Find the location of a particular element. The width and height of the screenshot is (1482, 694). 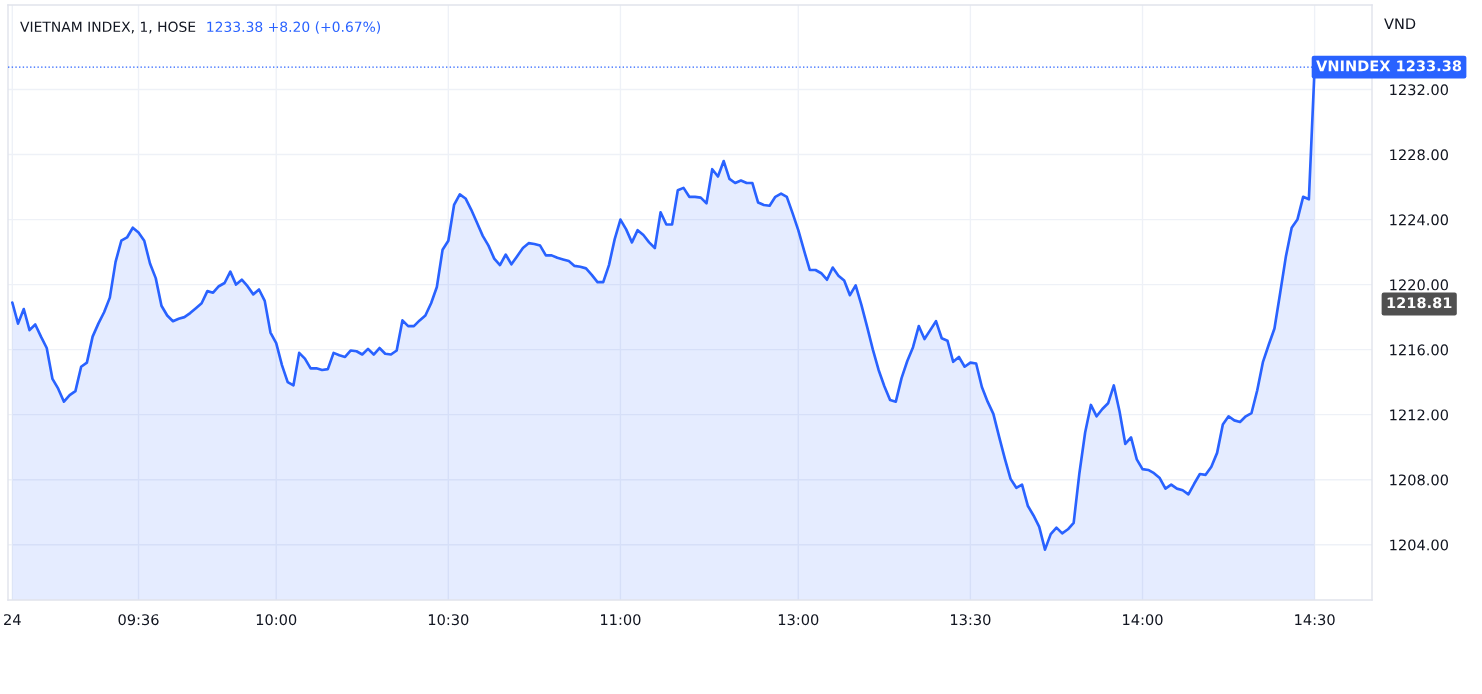

text: VIETNAM INDEX, 1, HOSE is located at coordinates (108, 27).